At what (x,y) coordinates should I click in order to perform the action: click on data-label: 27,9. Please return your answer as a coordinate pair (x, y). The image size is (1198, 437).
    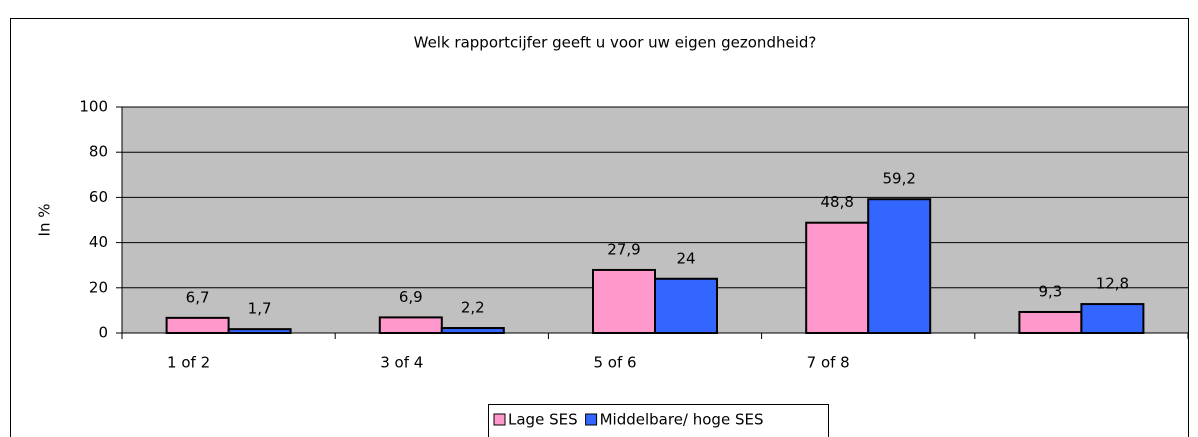
    Looking at the image, I should click on (623, 249).